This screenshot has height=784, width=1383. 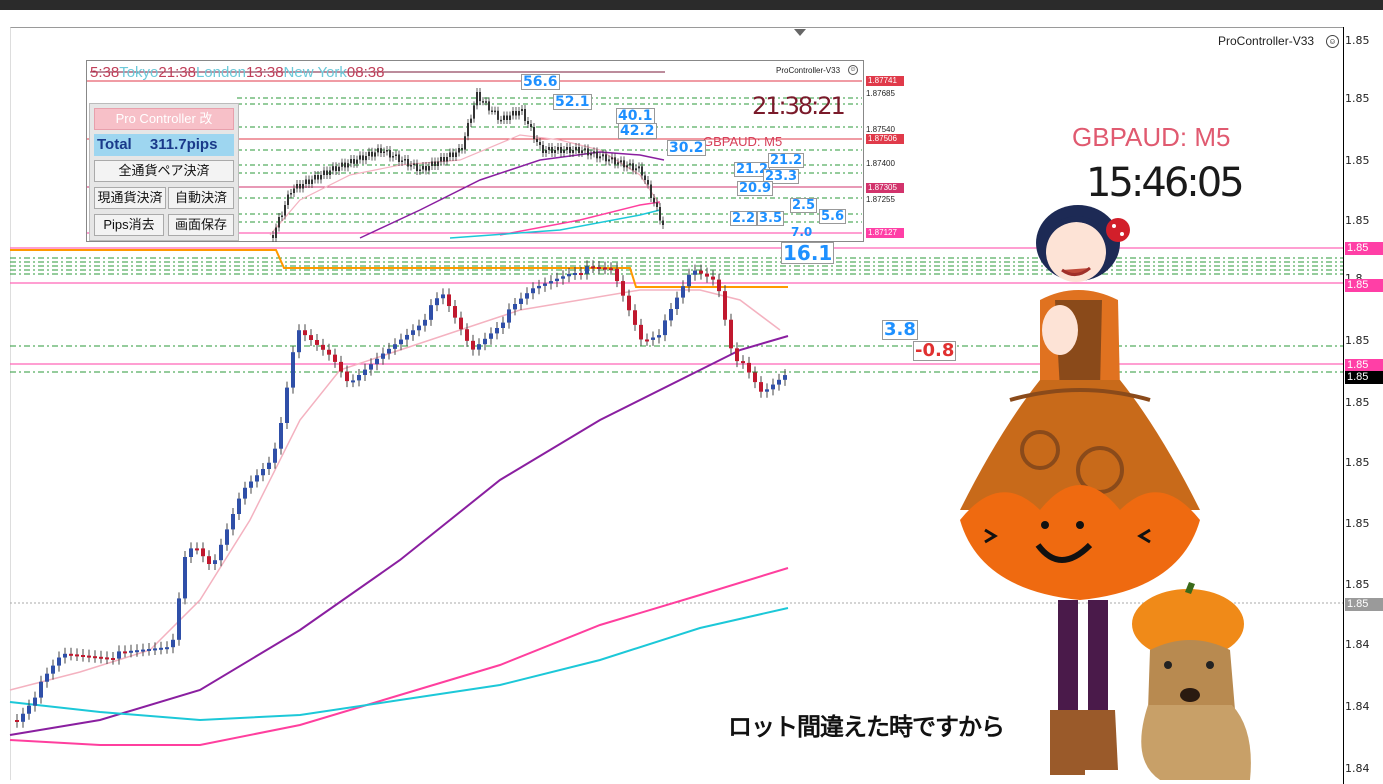 What do you see at coordinates (105, 72) in the screenshot?
I see `session-label: 5:38` at bounding box center [105, 72].